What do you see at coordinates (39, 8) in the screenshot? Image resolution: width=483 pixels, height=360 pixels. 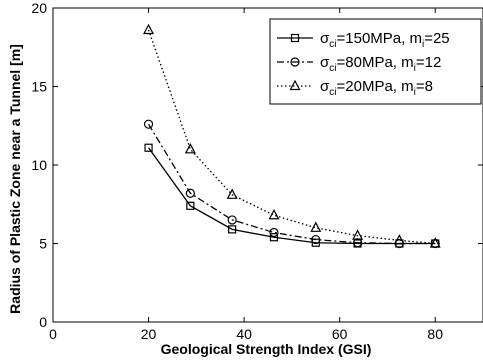 I see `y-tick-label: 20` at bounding box center [39, 8].